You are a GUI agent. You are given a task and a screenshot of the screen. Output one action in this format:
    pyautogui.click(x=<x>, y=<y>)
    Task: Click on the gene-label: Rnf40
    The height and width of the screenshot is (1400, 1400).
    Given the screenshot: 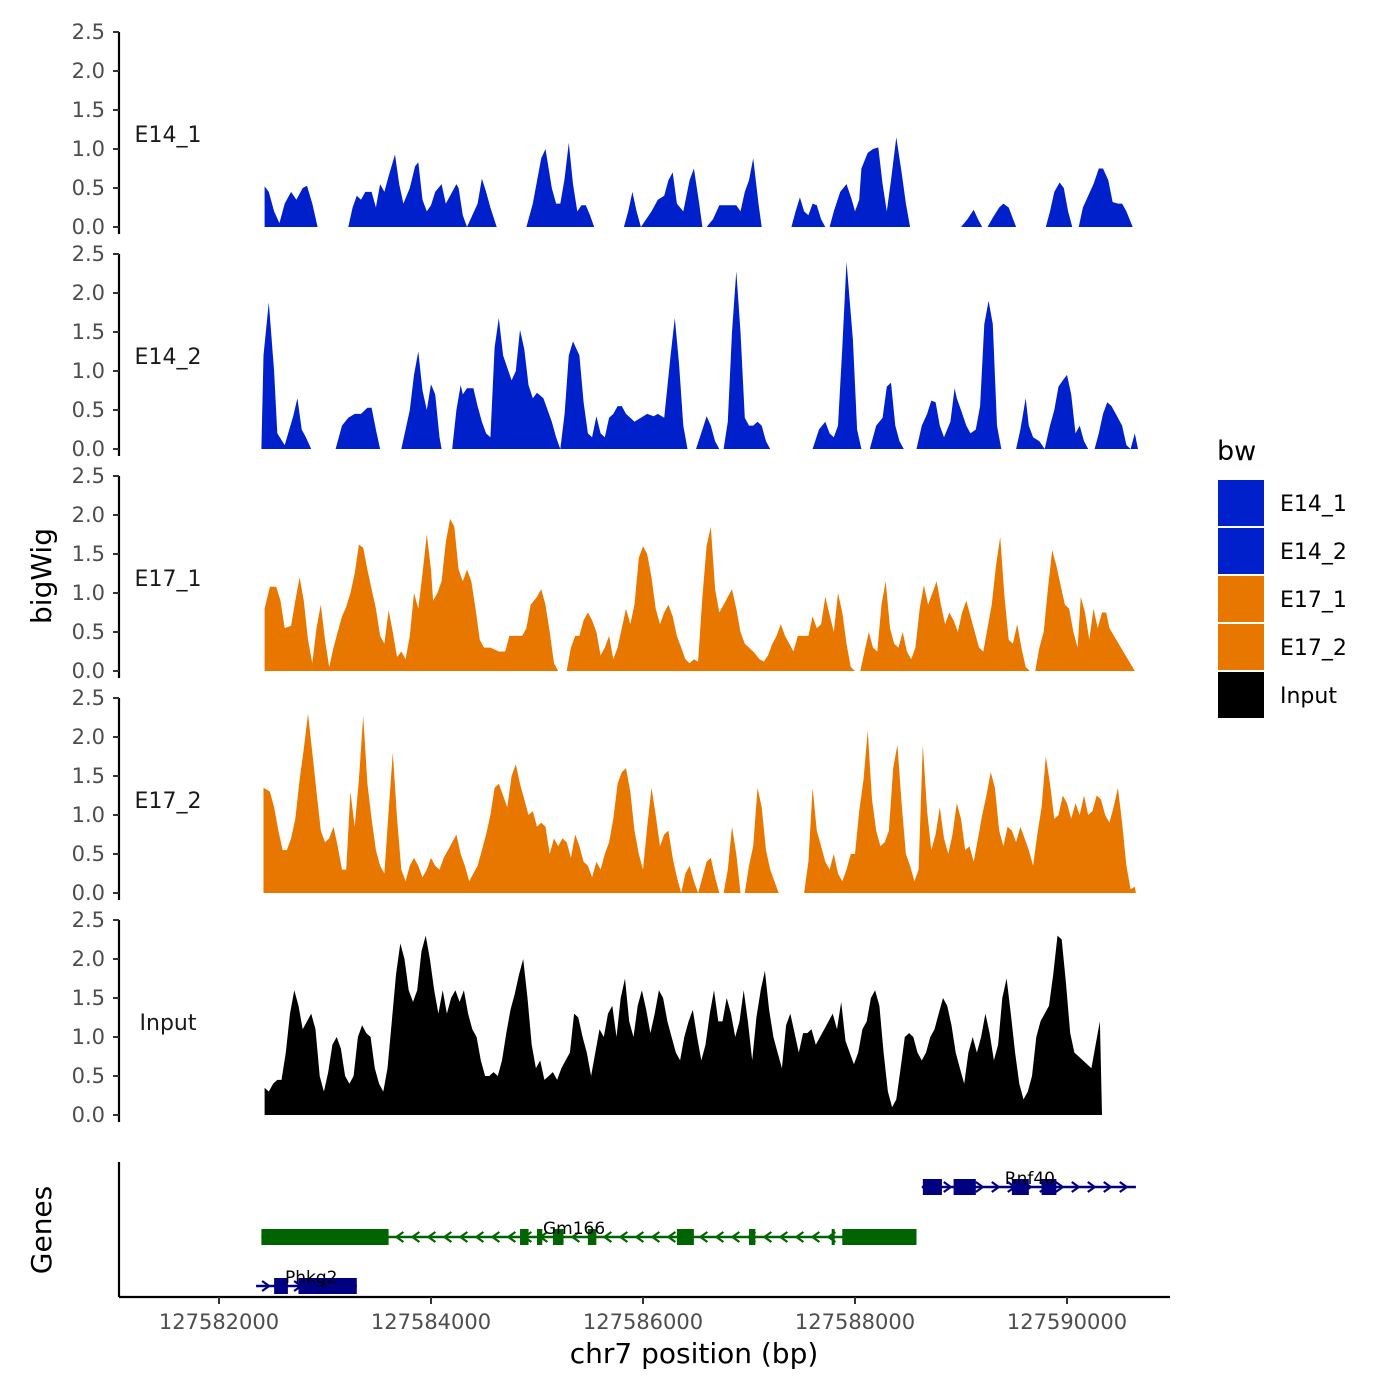 What is the action you would take?
    pyautogui.click(x=1030, y=1179)
    